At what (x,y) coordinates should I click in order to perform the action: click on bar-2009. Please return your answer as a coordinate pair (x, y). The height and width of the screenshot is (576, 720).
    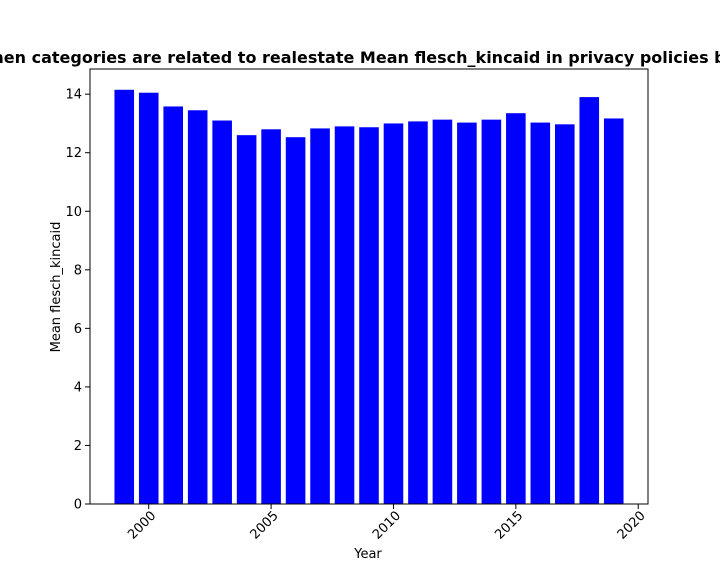
    Looking at the image, I should click on (369, 316).